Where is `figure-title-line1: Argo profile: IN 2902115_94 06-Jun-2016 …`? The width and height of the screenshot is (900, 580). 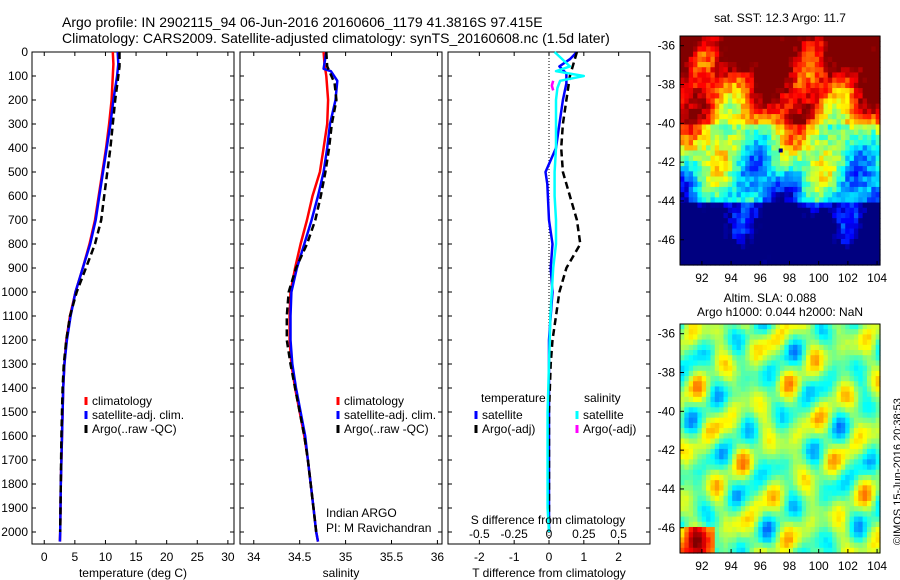 figure-title-line1: Argo profile: IN 2902115_94 06-Jun-2016 … is located at coordinates (302, 22).